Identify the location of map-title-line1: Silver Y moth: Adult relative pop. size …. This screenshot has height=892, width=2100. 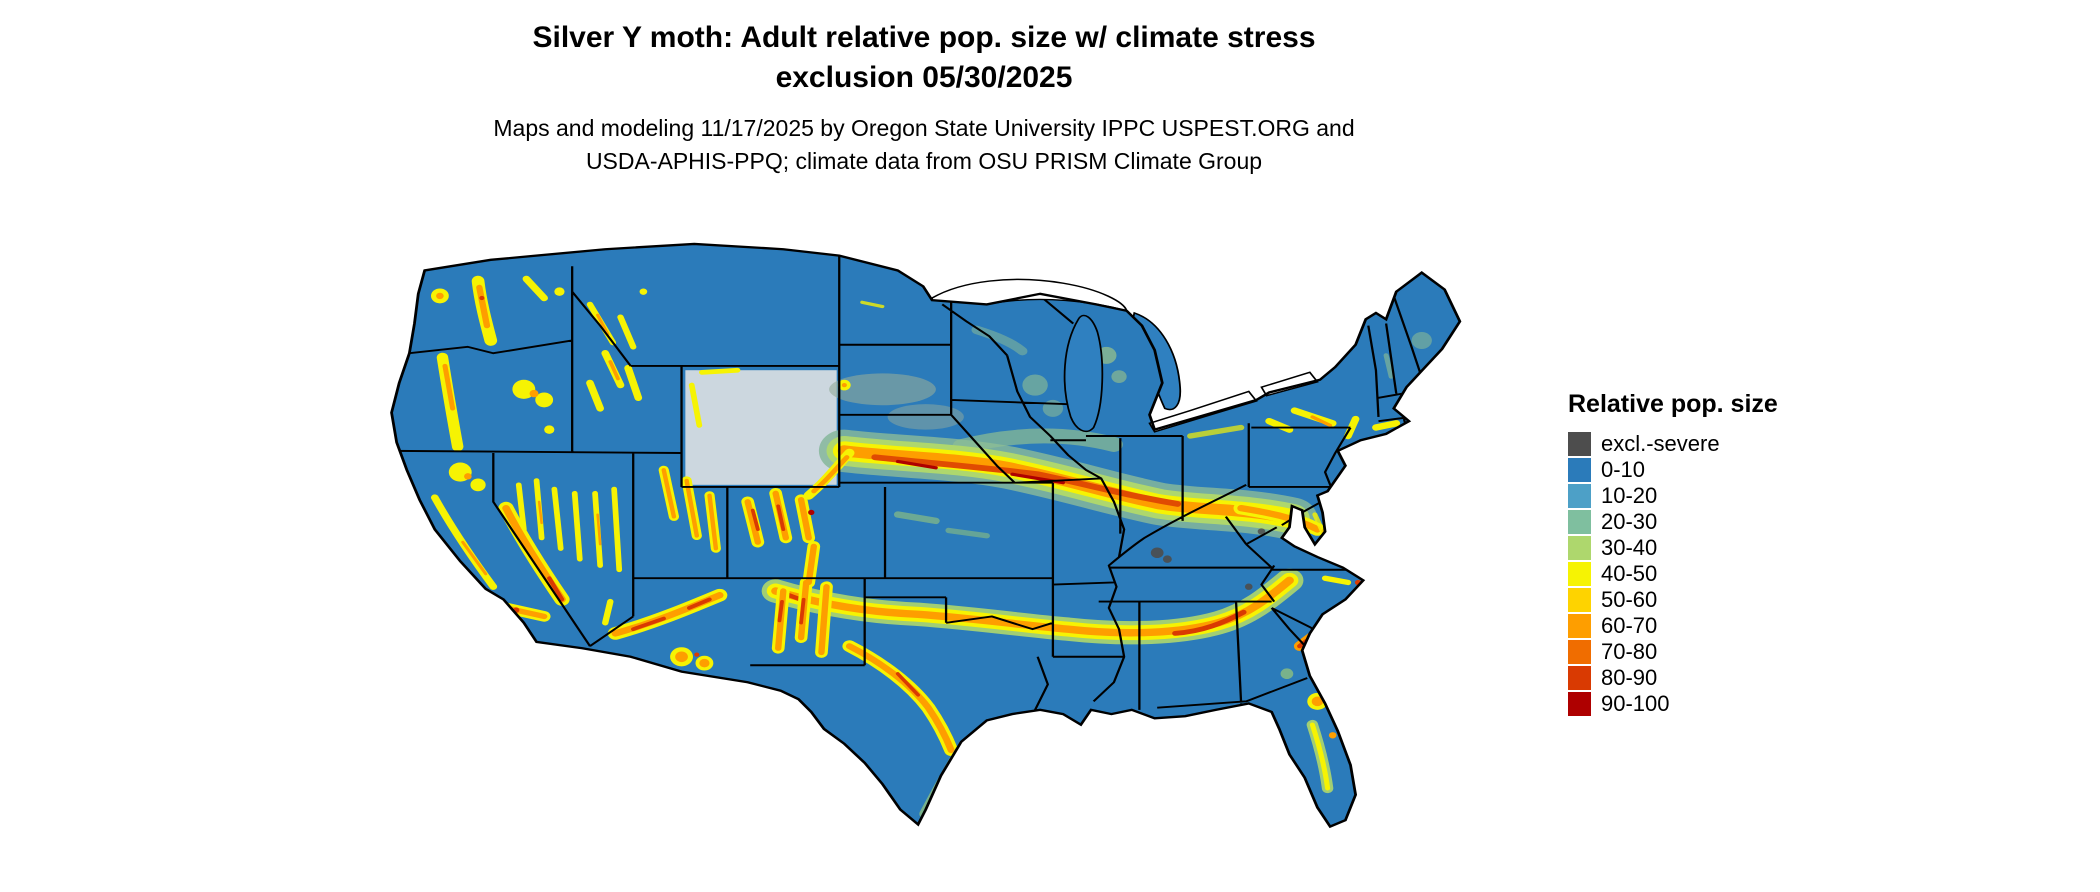
(924, 37).